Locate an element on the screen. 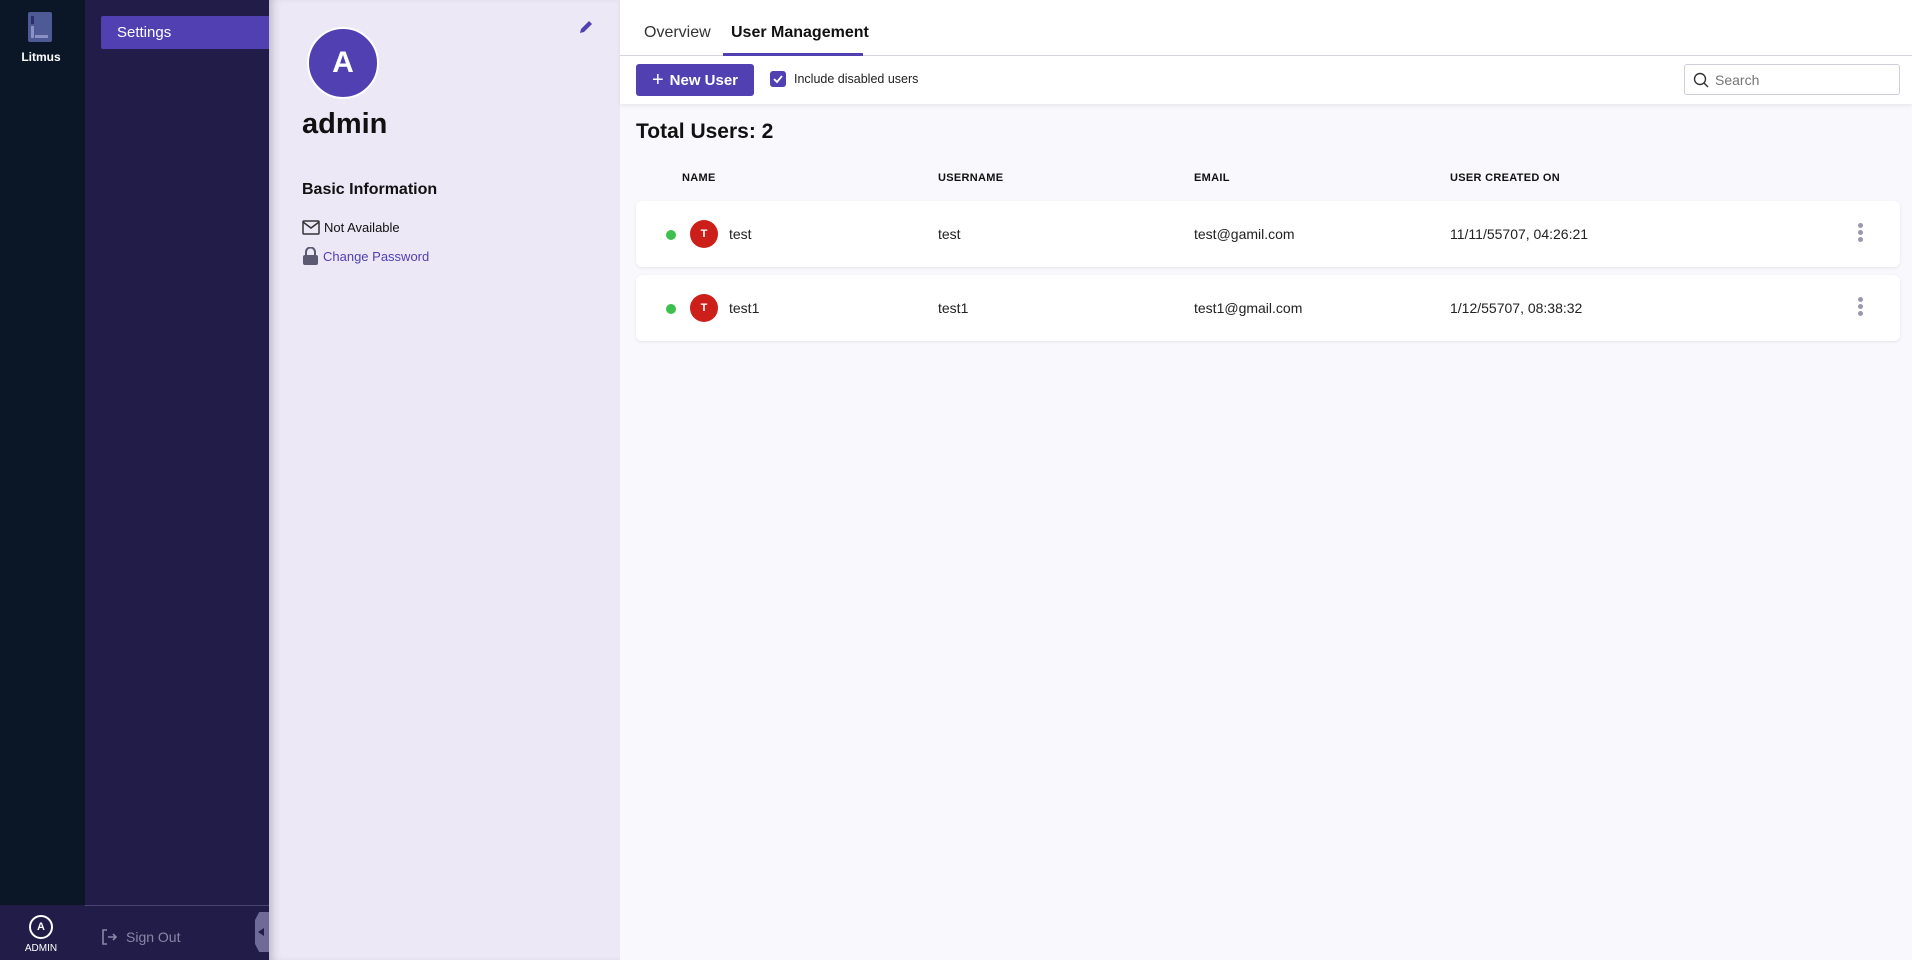 This screenshot has height=960, width=1912. tabs-divider is located at coordinates (1266, 55).